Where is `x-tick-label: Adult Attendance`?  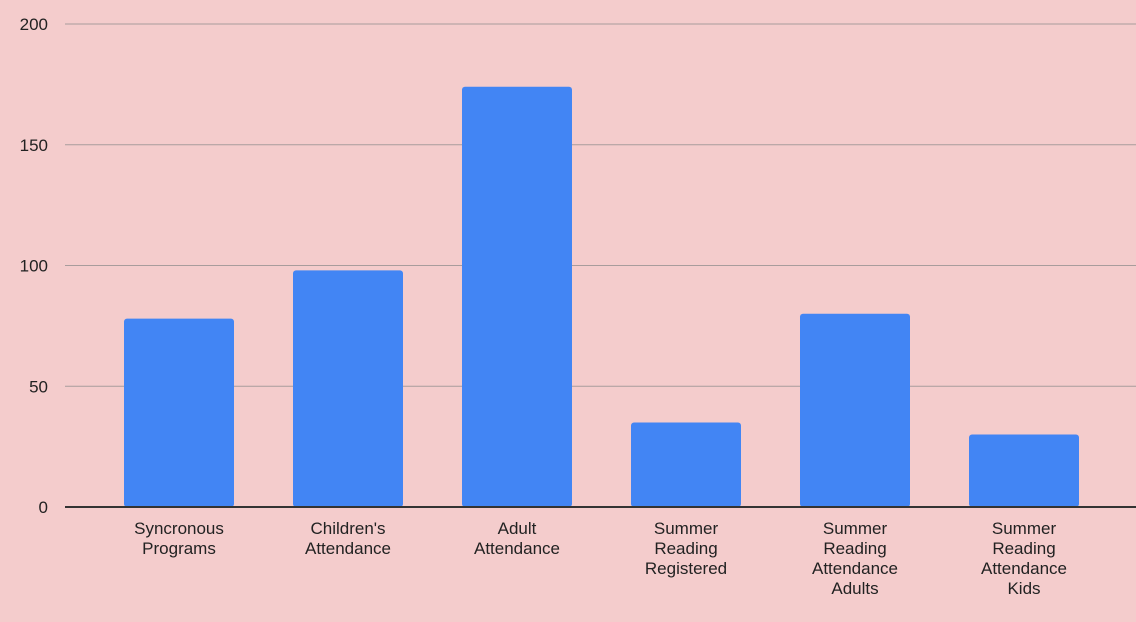
x-tick-label: Adult Attendance is located at coordinates (517, 538).